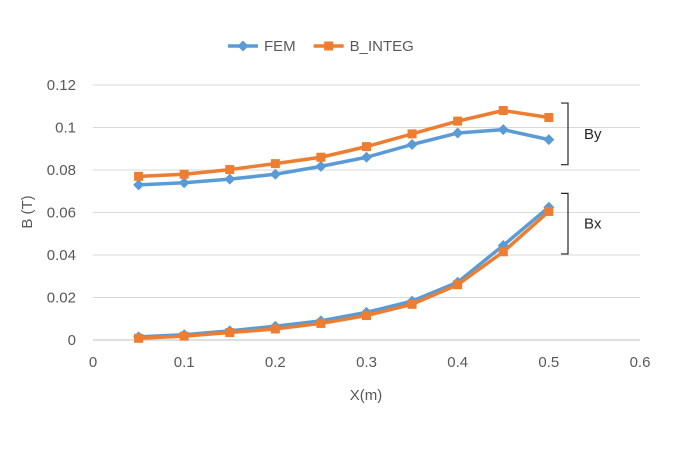  Describe the element at coordinates (61, 298) in the screenshot. I see `y-tick-label: 0.02` at that location.